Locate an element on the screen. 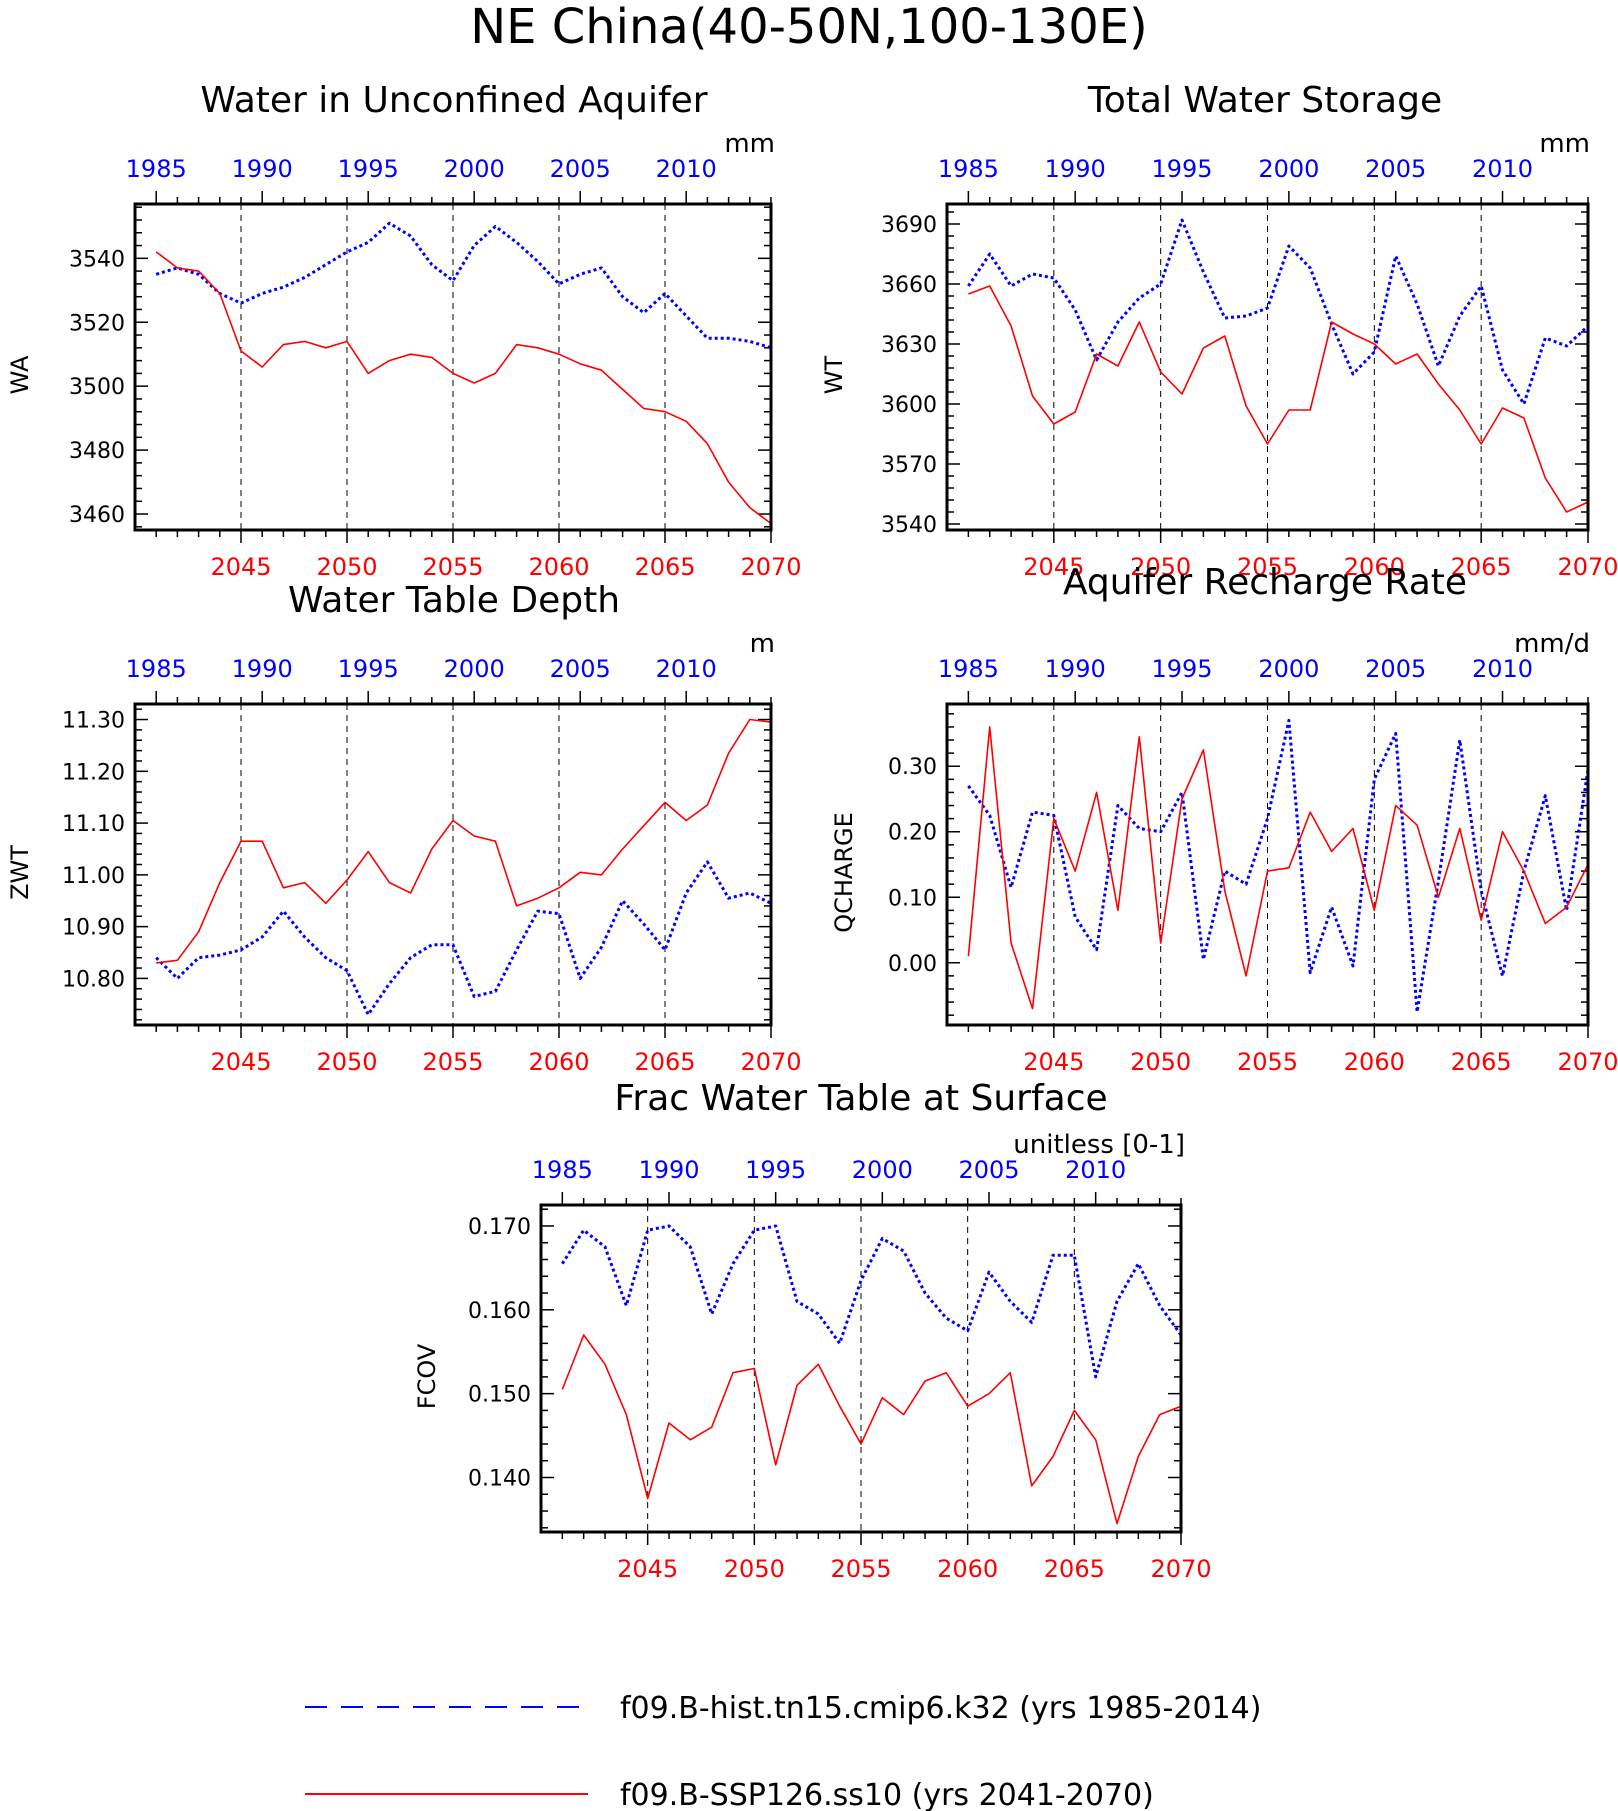  y-tick-label: 0.170 is located at coordinates (499, 1227).